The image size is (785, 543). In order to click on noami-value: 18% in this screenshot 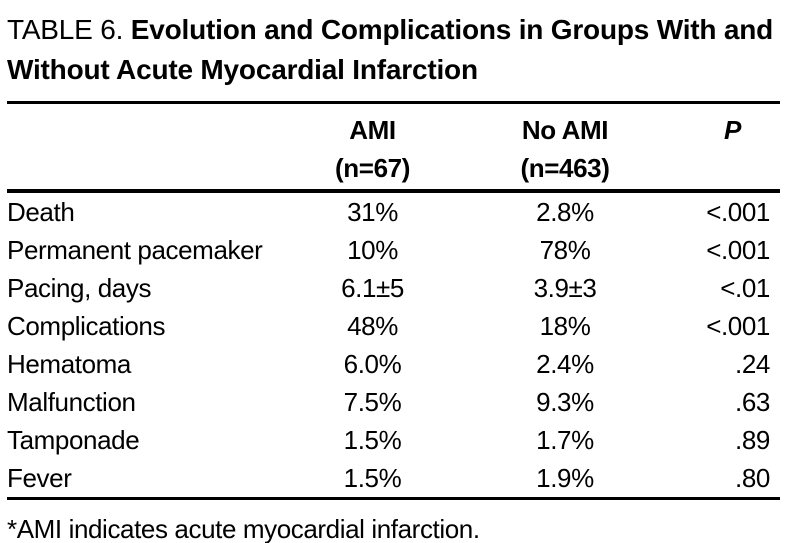, I will do `click(565, 325)`.